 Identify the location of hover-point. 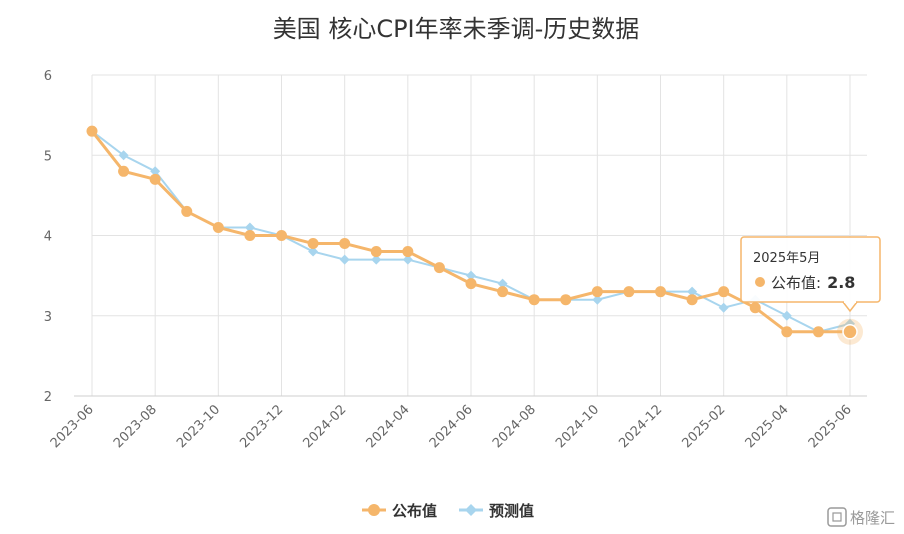
(850, 332).